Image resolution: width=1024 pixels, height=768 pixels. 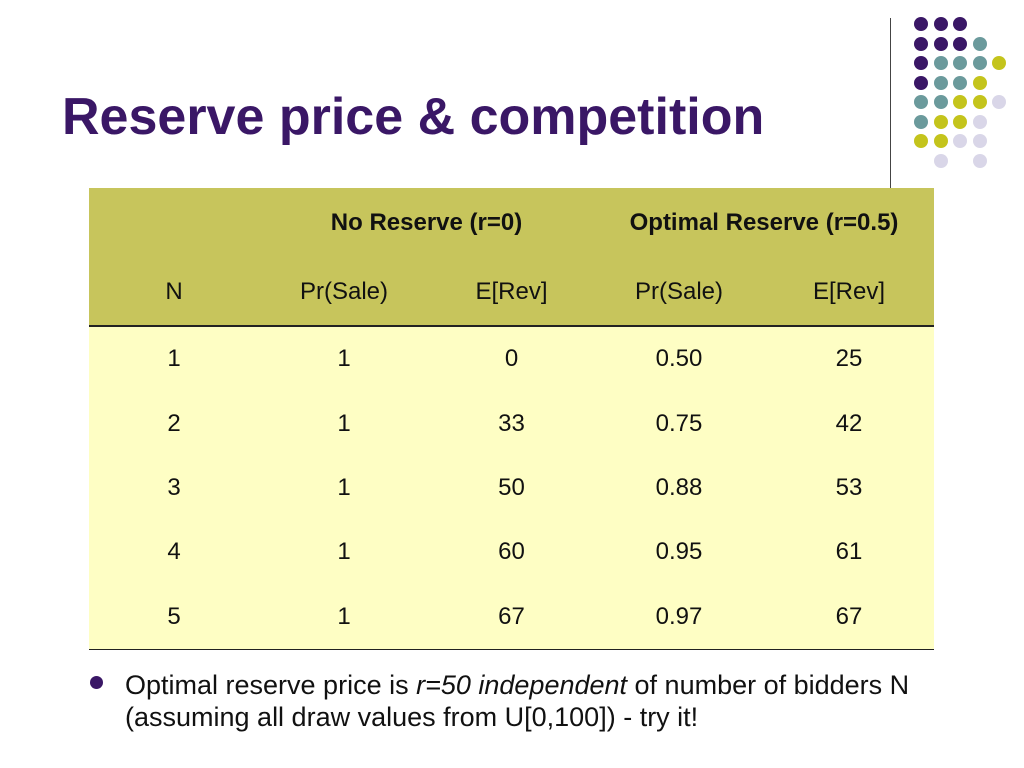 I want to click on group-header-empty, so click(x=174, y=223).